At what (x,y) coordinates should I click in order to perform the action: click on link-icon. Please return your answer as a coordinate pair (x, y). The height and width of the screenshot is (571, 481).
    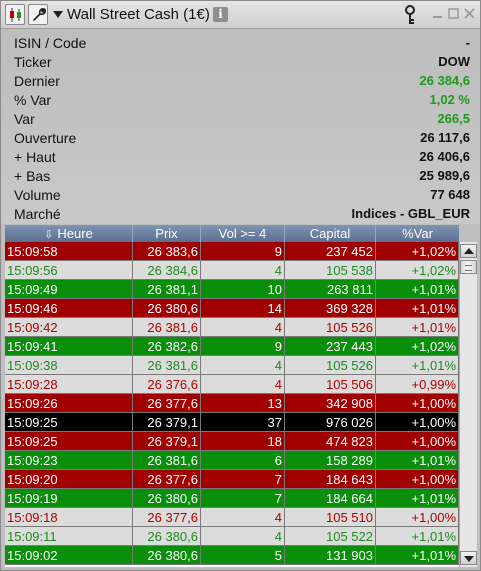
    Looking at the image, I should click on (412, 15).